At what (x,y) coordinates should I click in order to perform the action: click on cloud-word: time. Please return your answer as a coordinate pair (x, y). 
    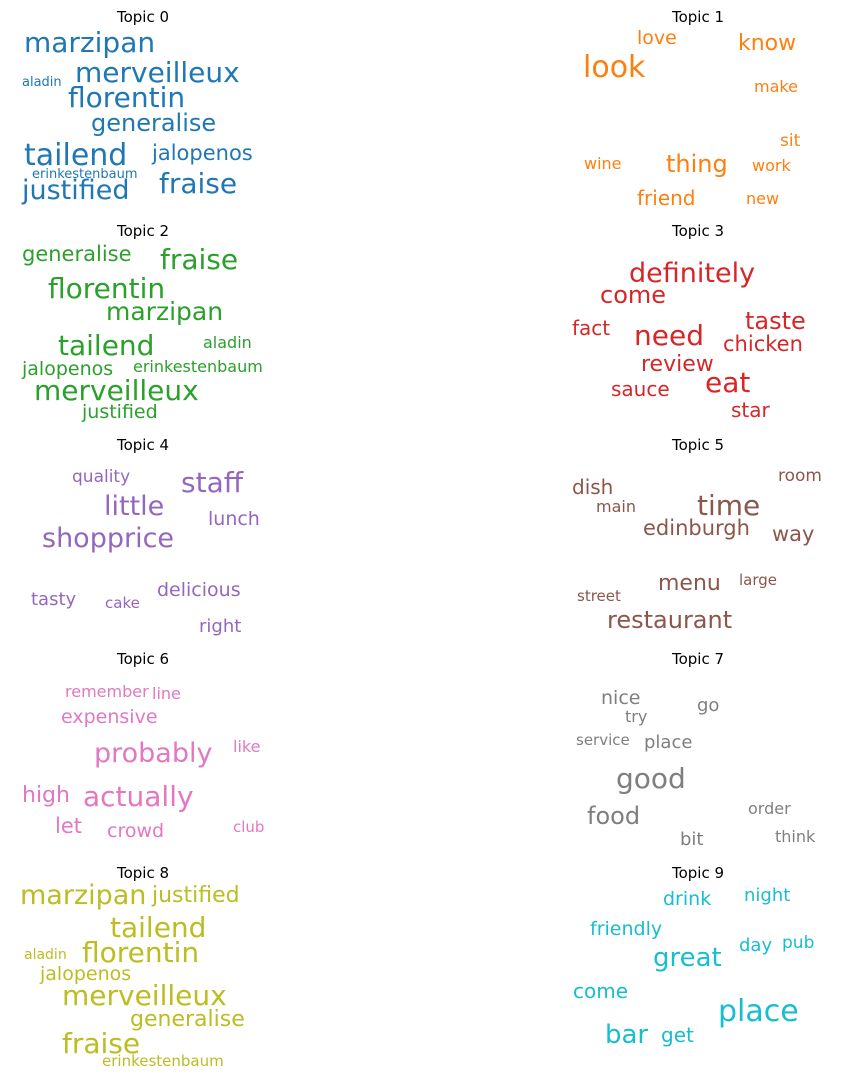
    Looking at the image, I should click on (728, 505).